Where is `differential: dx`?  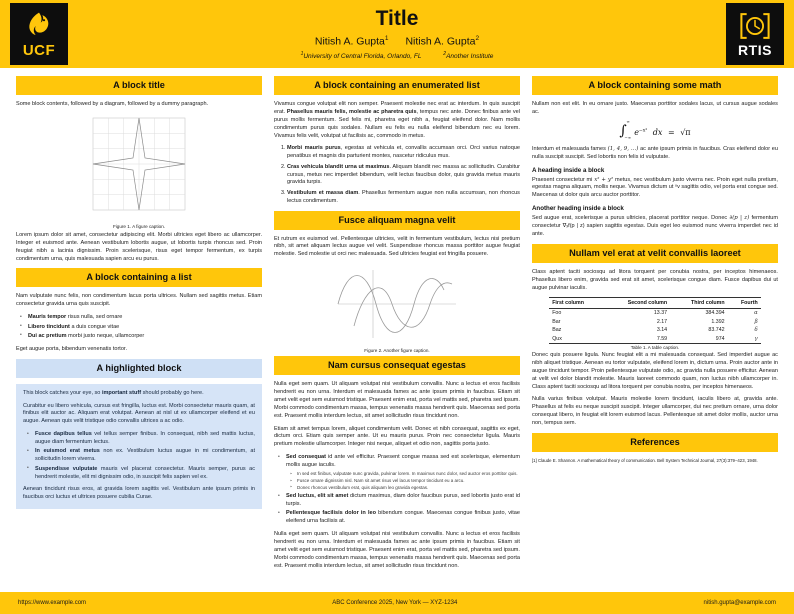 differential: dx is located at coordinates (657, 132).